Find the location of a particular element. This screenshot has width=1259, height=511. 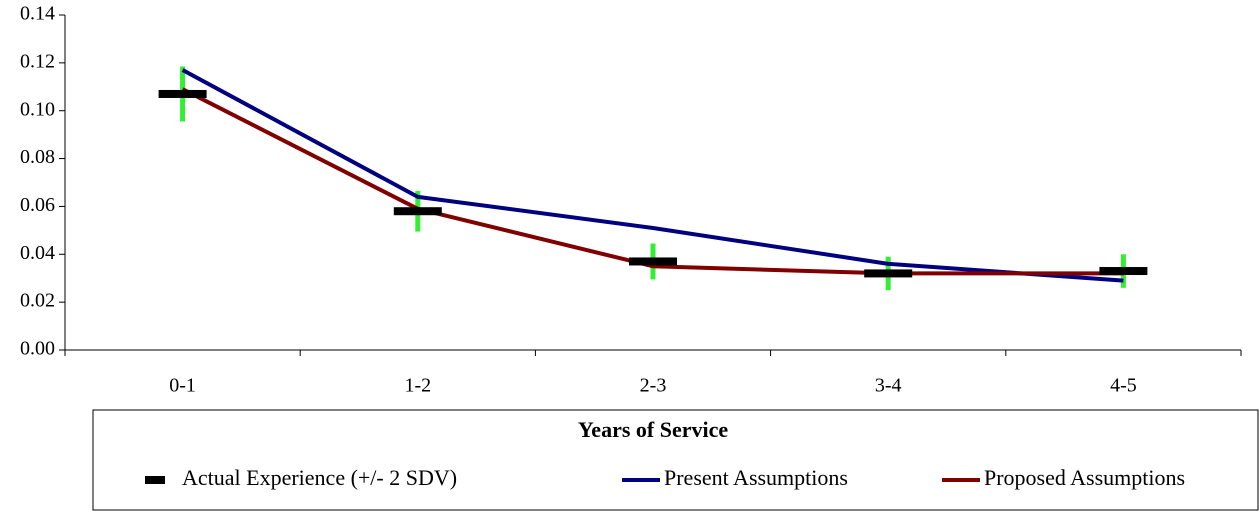

y-tick-label: 0.02 is located at coordinates (37, 301).